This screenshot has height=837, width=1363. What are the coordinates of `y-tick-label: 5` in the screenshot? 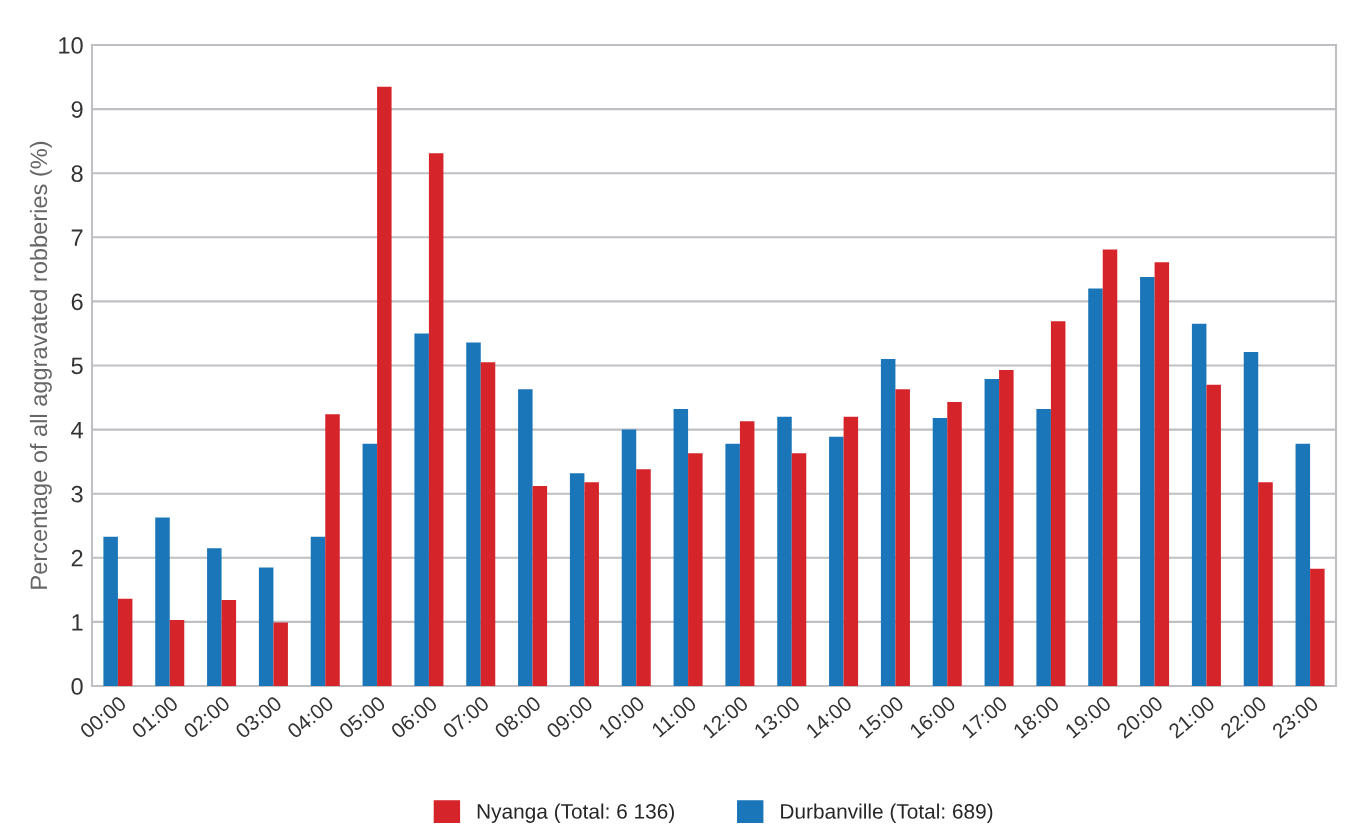 It's located at (77, 366).